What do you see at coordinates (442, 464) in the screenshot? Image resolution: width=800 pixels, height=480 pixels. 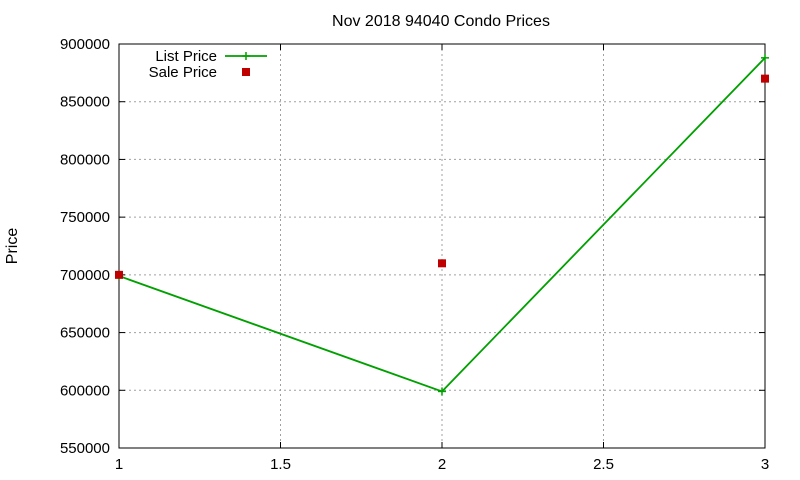 I see `x-tick-label: 2` at bounding box center [442, 464].